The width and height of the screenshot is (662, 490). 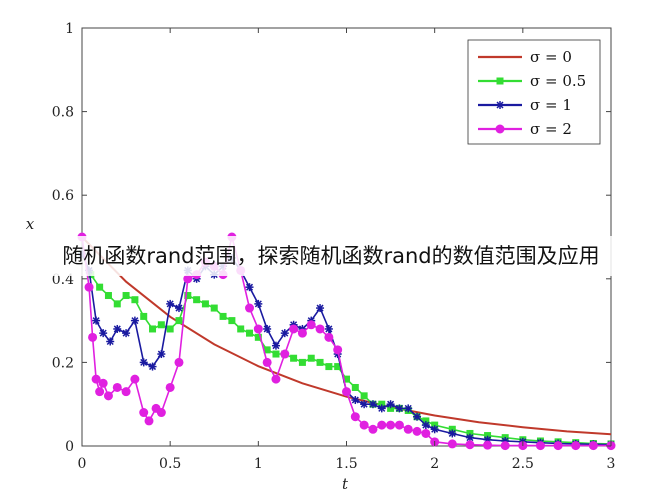 What do you see at coordinates (500, 129) in the screenshot?
I see `legend-swatch-marker` at bounding box center [500, 129].